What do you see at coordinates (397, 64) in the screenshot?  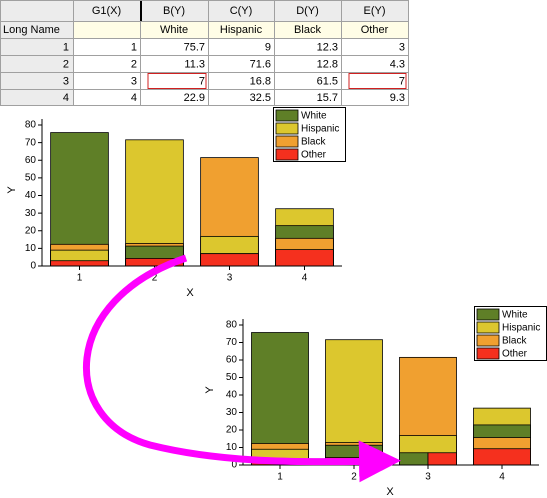 I see `cell-value: 4.3` at bounding box center [397, 64].